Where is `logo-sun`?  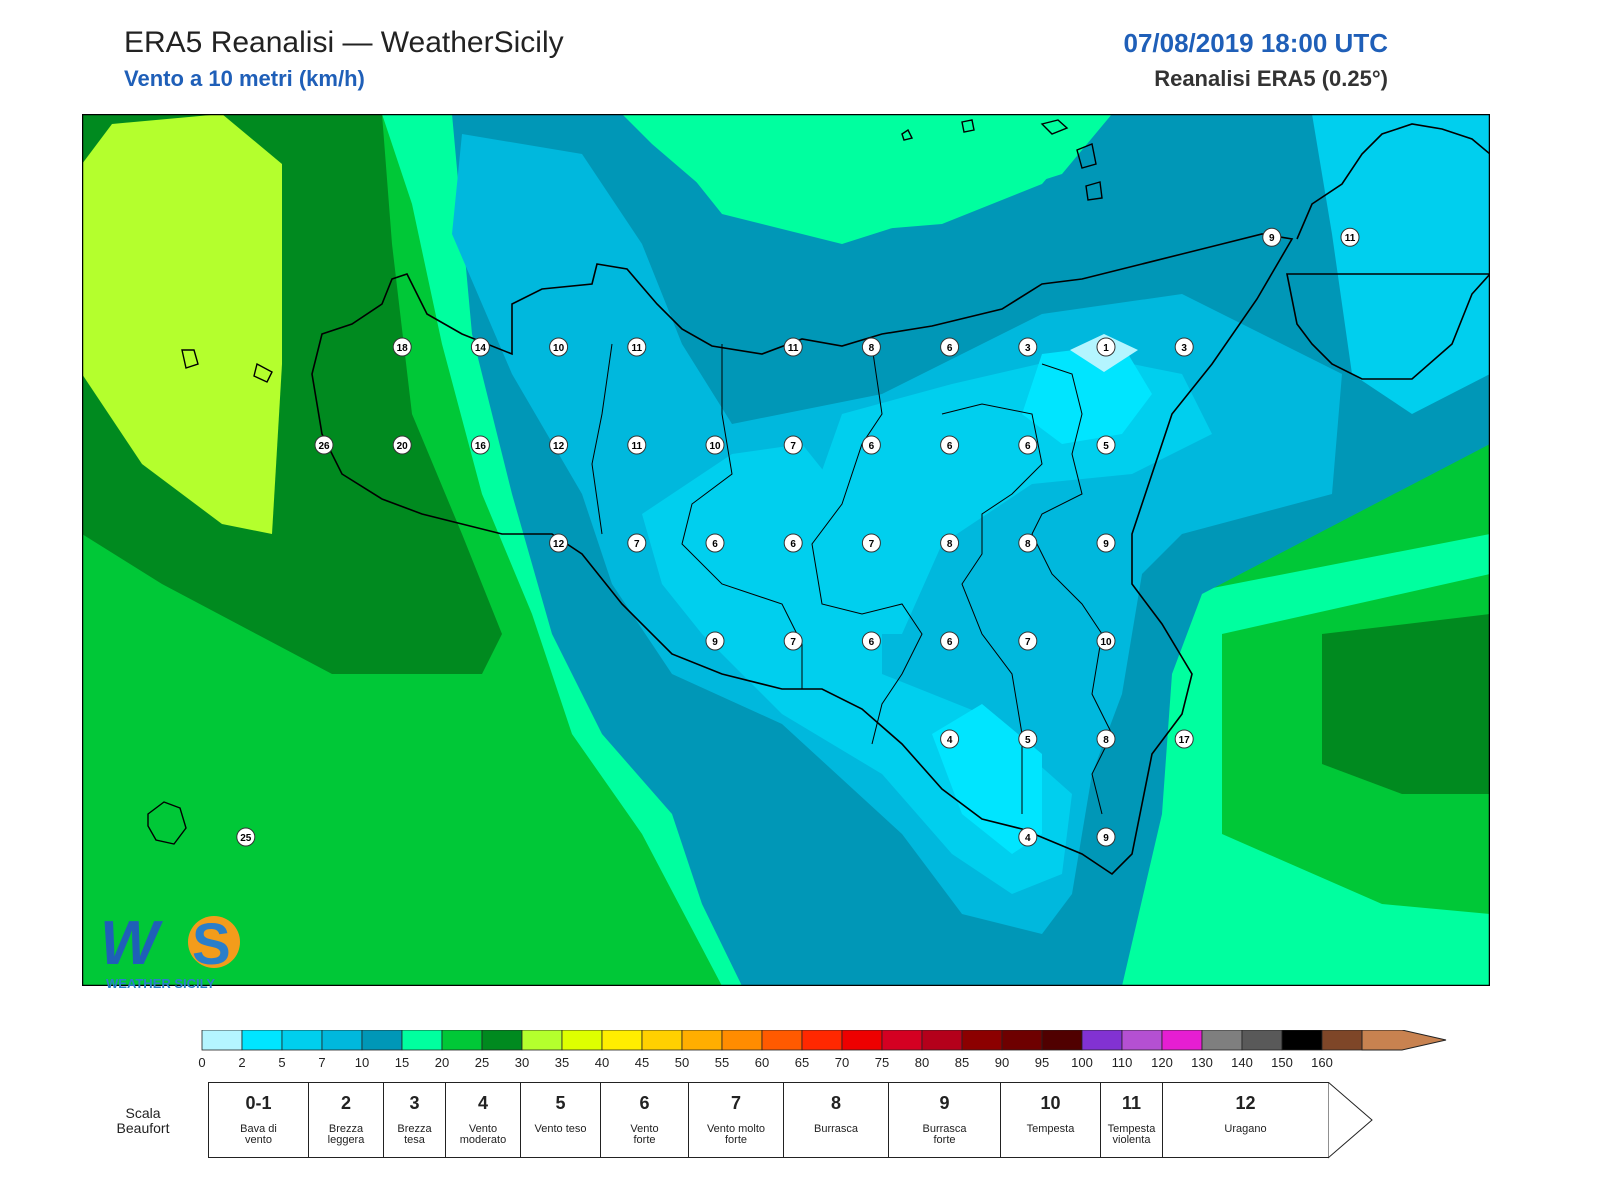 logo-sun is located at coordinates (214, 942).